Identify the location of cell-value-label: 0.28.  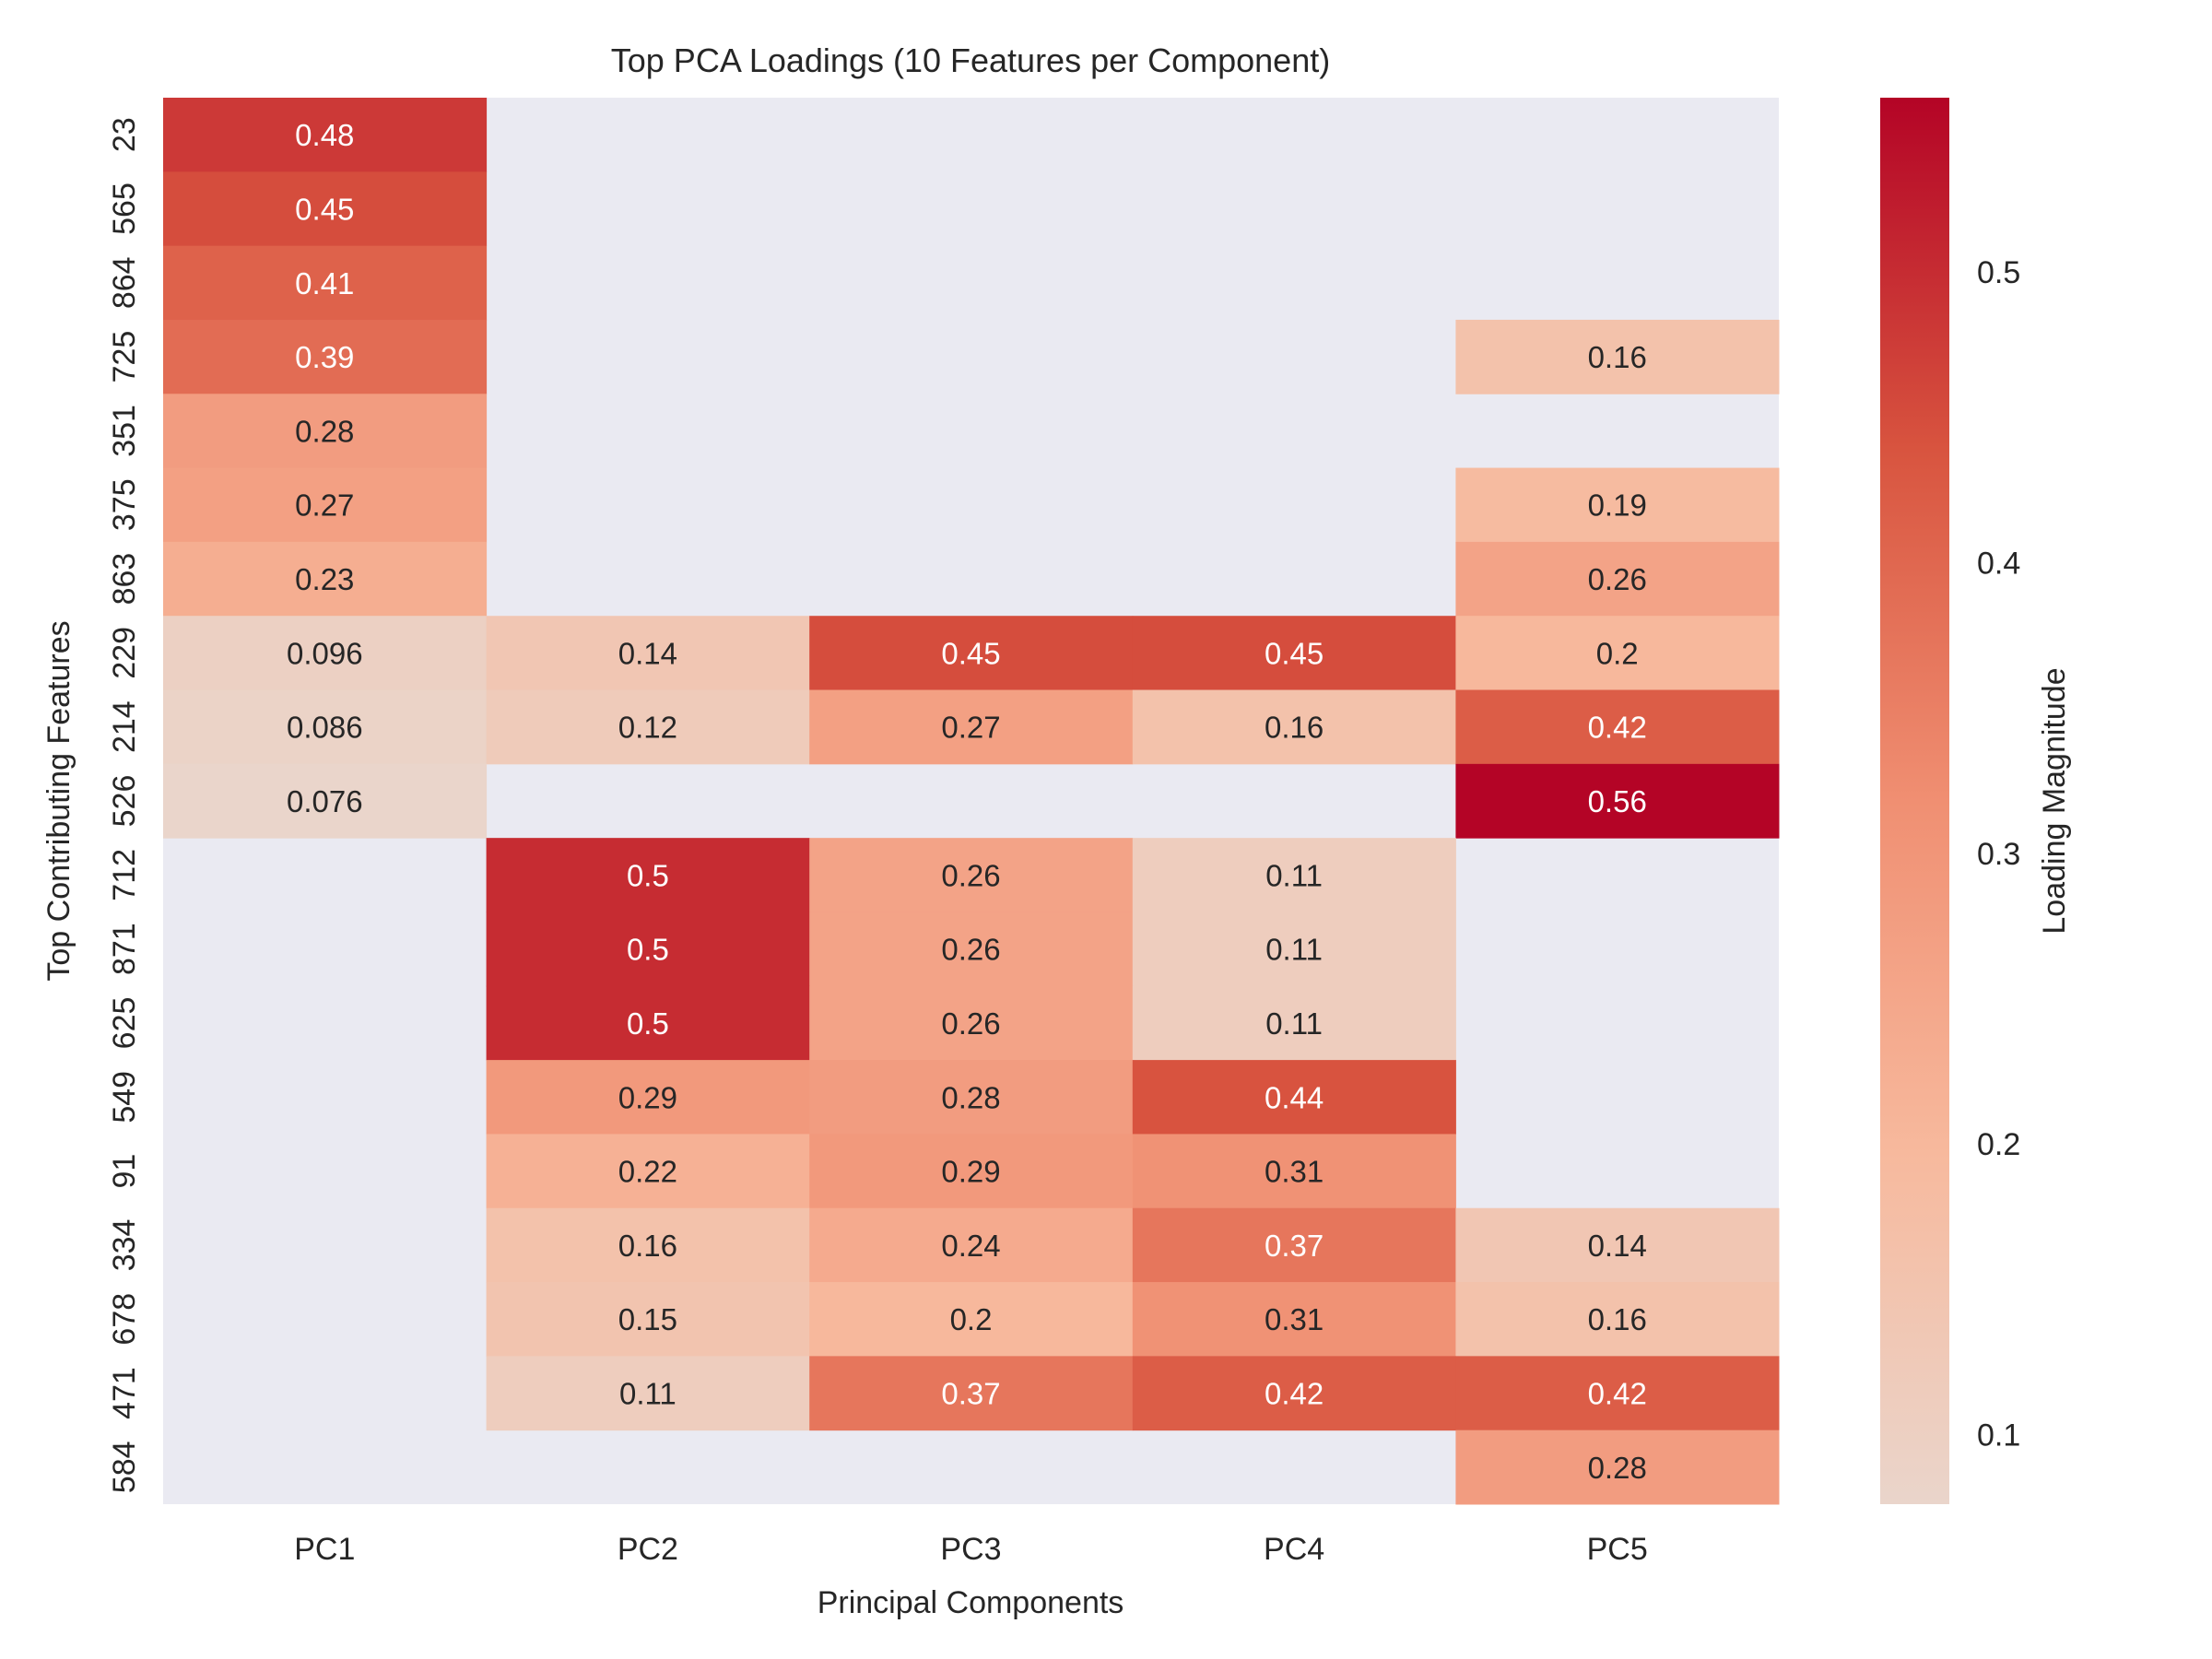
(324, 431).